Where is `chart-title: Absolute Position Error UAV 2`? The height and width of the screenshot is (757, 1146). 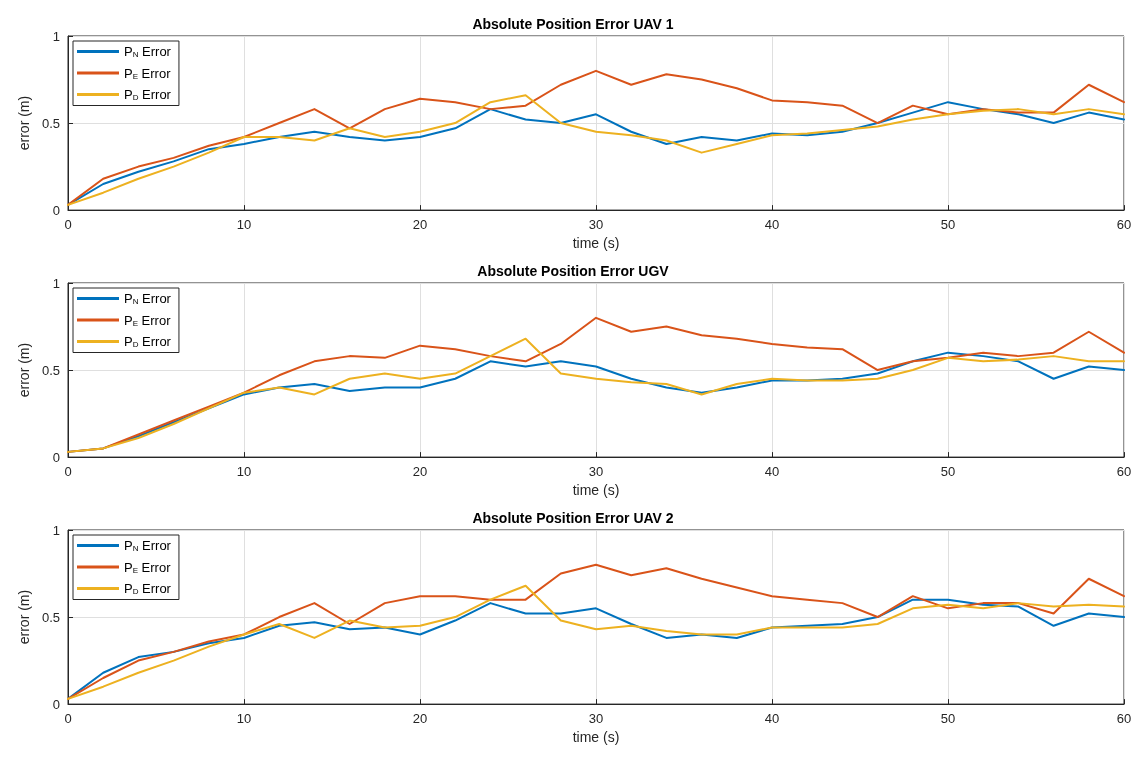 chart-title: Absolute Position Error UAV 2 is located at coordinates (573, 518).